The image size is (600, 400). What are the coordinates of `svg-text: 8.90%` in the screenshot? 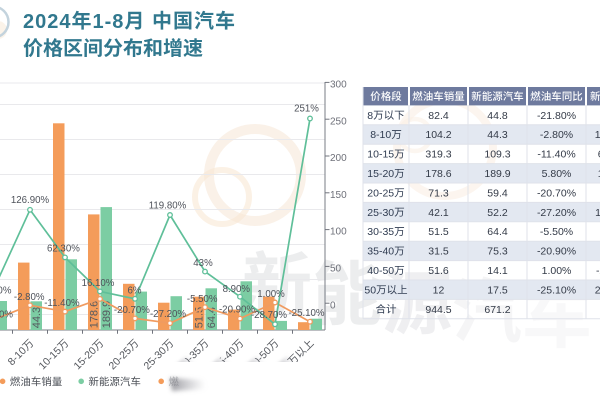 It's located at (237, 289).